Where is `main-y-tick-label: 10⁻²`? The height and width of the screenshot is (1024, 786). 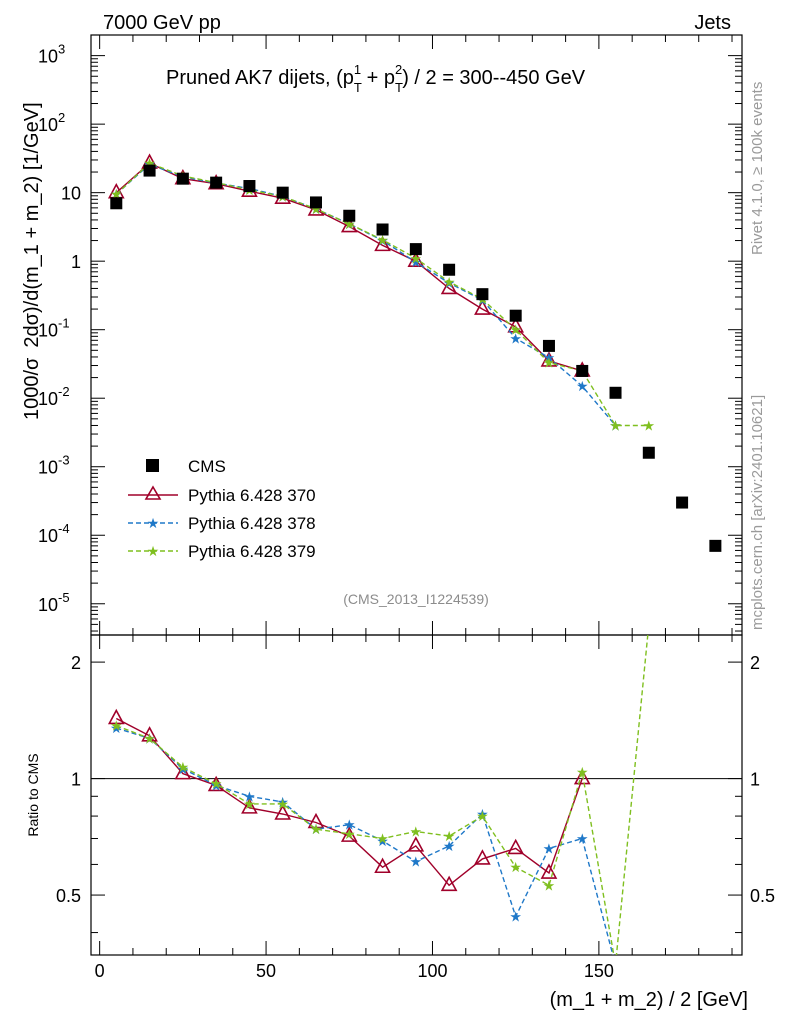 main-y-tick-label: 10⁻² is located at coordinates (54, 396).